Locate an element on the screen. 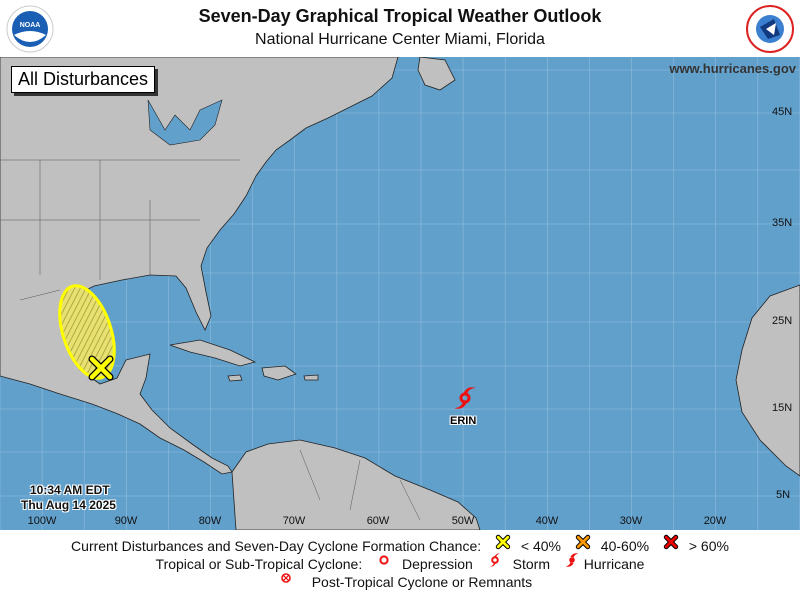 This screenshot has width=800, height=591. timestamp-date: Thu Aug 14 2025 is located at coordinates (68, 505).